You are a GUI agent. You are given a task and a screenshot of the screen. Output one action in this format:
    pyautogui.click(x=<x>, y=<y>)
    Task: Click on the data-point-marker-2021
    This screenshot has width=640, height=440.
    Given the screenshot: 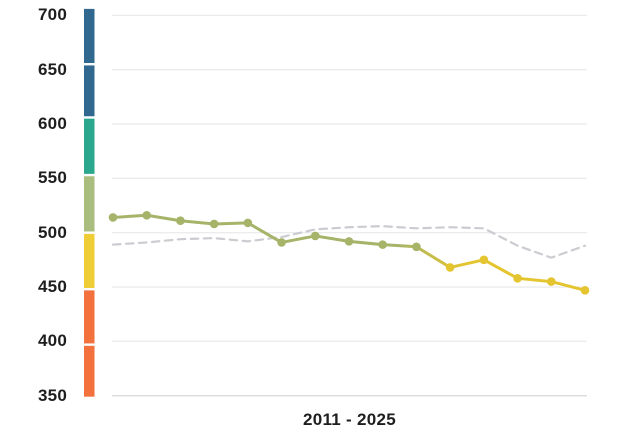 What is the action you would take?
    pyautogui.click(x=450, y=267)
    